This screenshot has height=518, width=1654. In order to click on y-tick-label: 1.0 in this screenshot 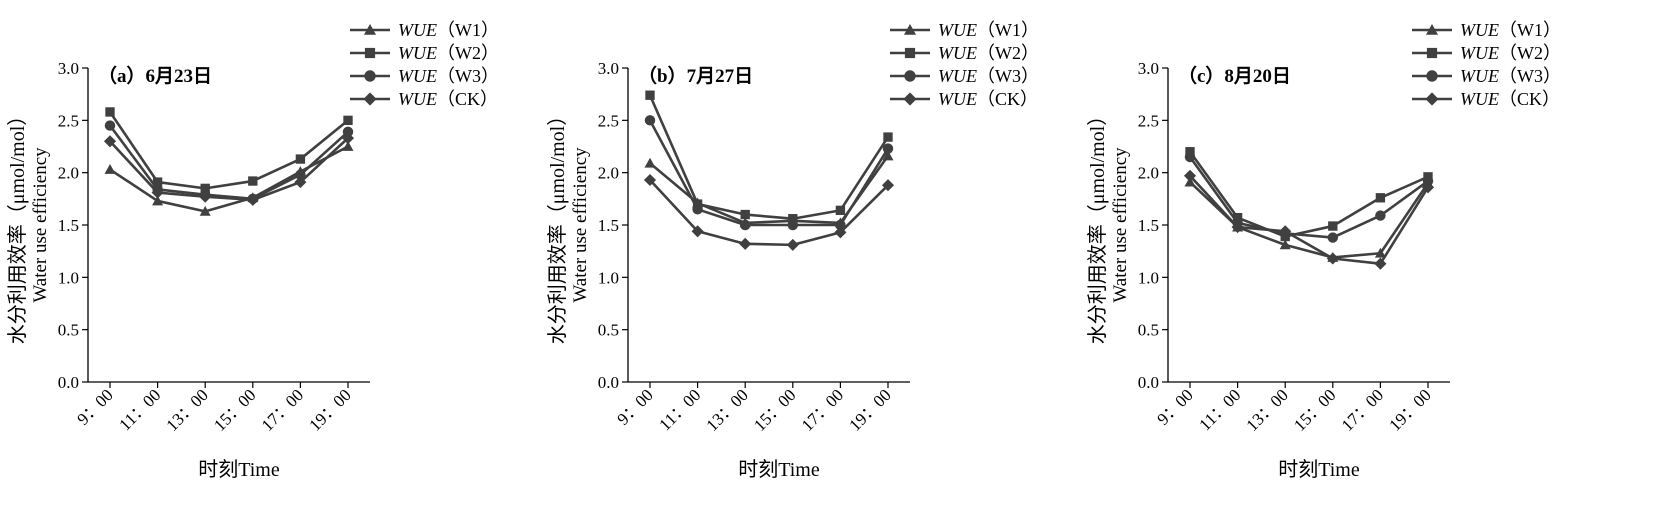, I will do `click(1148, 277)`.